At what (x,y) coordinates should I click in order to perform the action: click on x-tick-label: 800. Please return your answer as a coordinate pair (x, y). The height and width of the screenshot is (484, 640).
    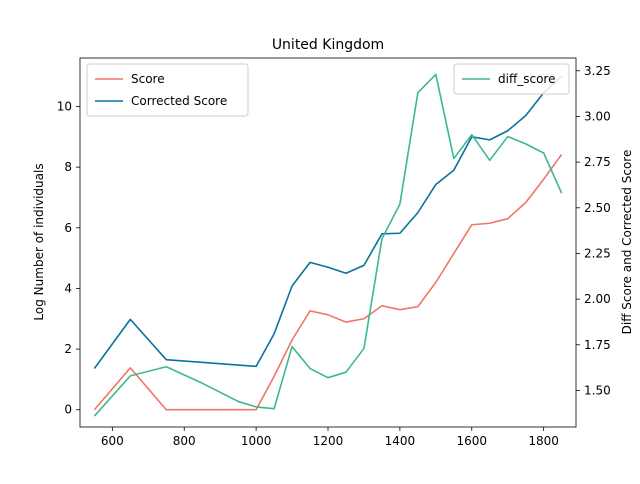
    Looking at the image, I should click on (184, 441).